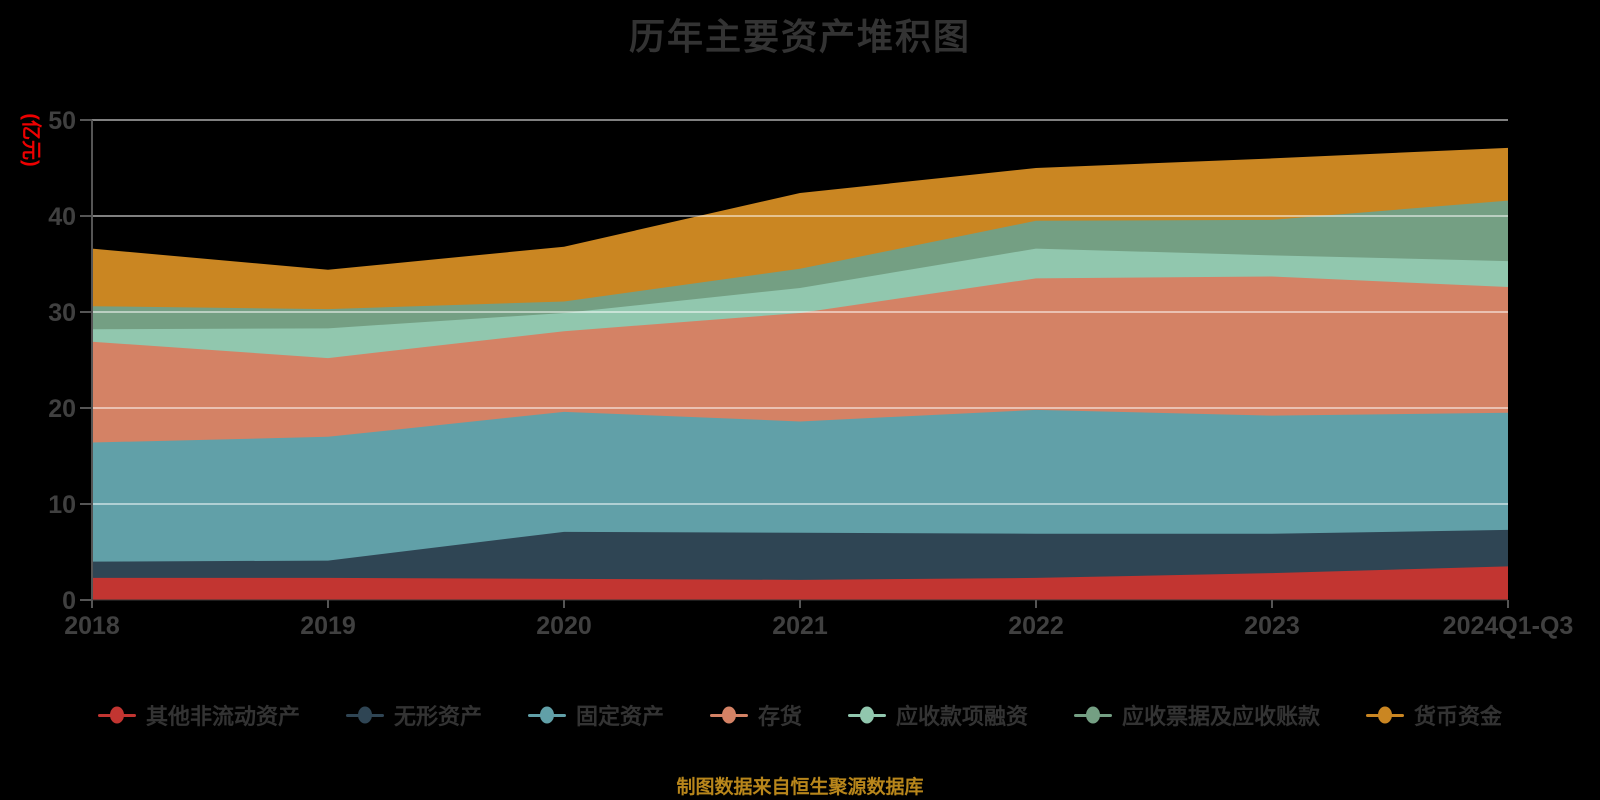  I want to click on legend-label: 存货, so click(779, 716).